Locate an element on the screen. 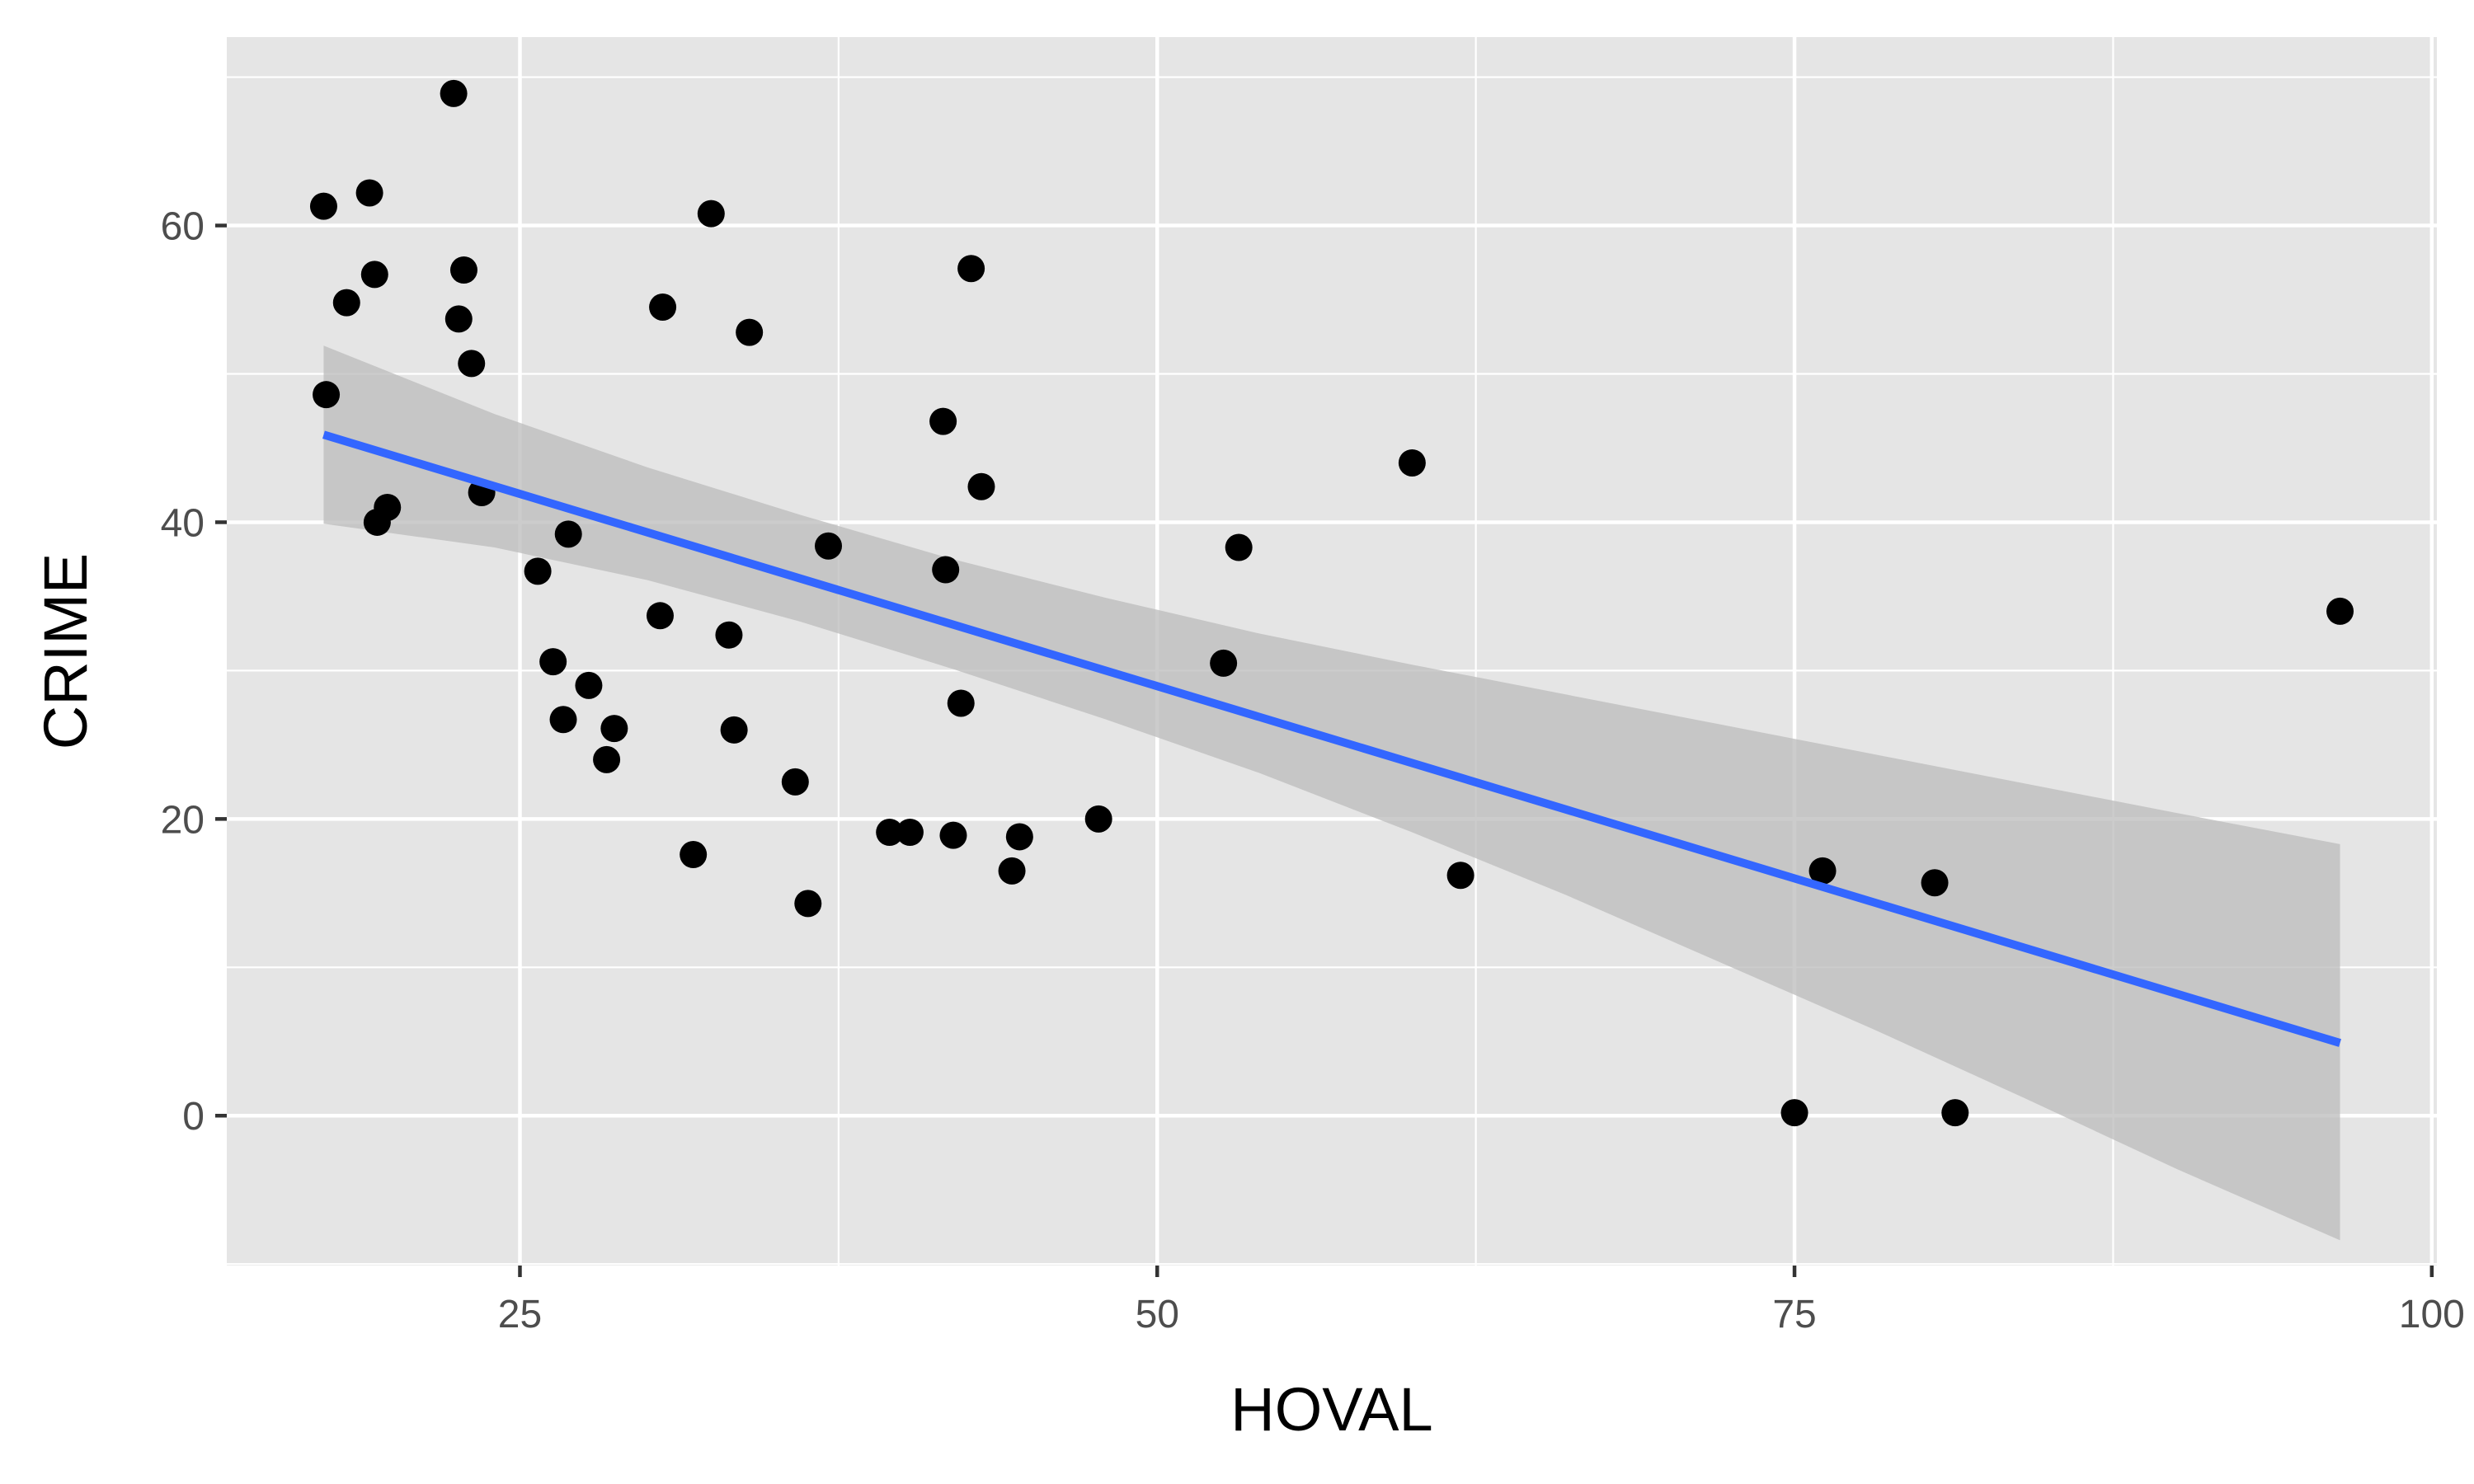 The image size is (2474, 1484). x-tick-label: 25 is located at coordinates (520, 1314).